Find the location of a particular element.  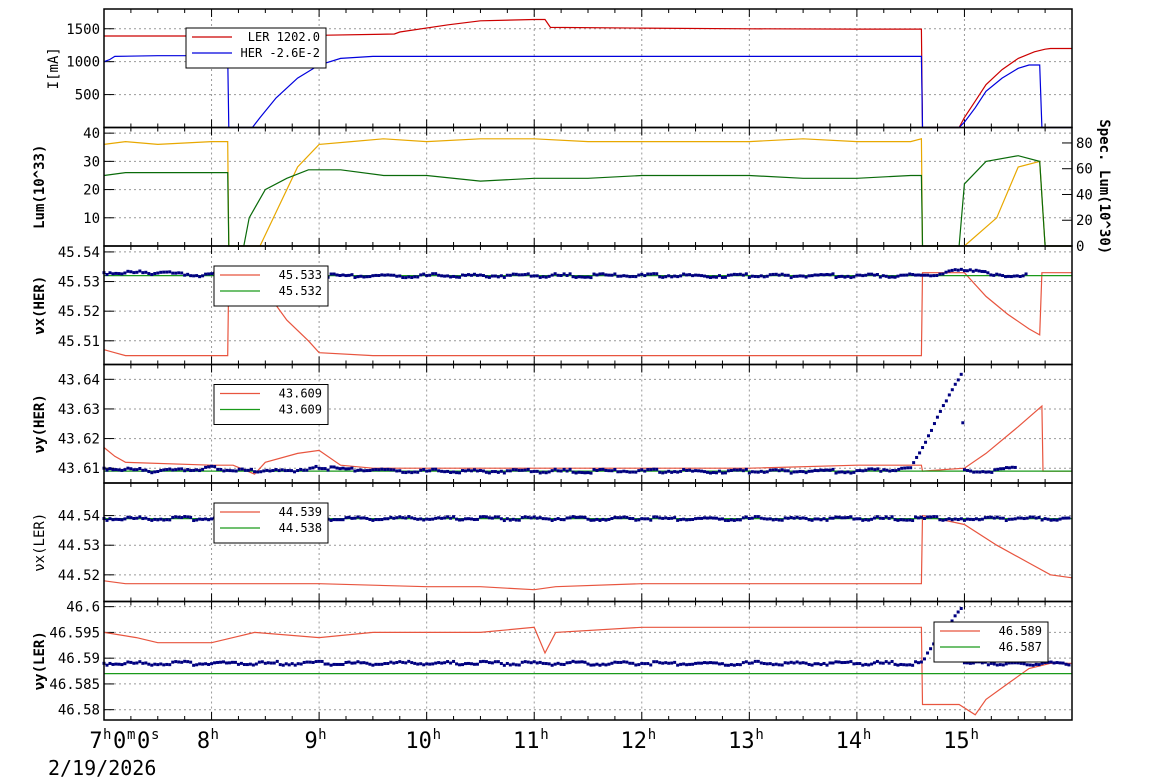

y-tick-label: 44.54 is located at coordinates (79, 517).